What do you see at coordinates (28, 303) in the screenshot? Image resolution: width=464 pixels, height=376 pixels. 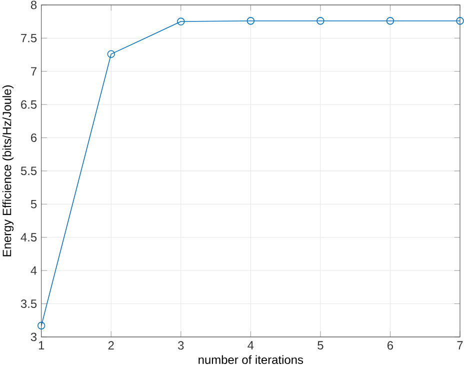 I see `y-tick-label: 3.5` at bounding box center [28, 303].